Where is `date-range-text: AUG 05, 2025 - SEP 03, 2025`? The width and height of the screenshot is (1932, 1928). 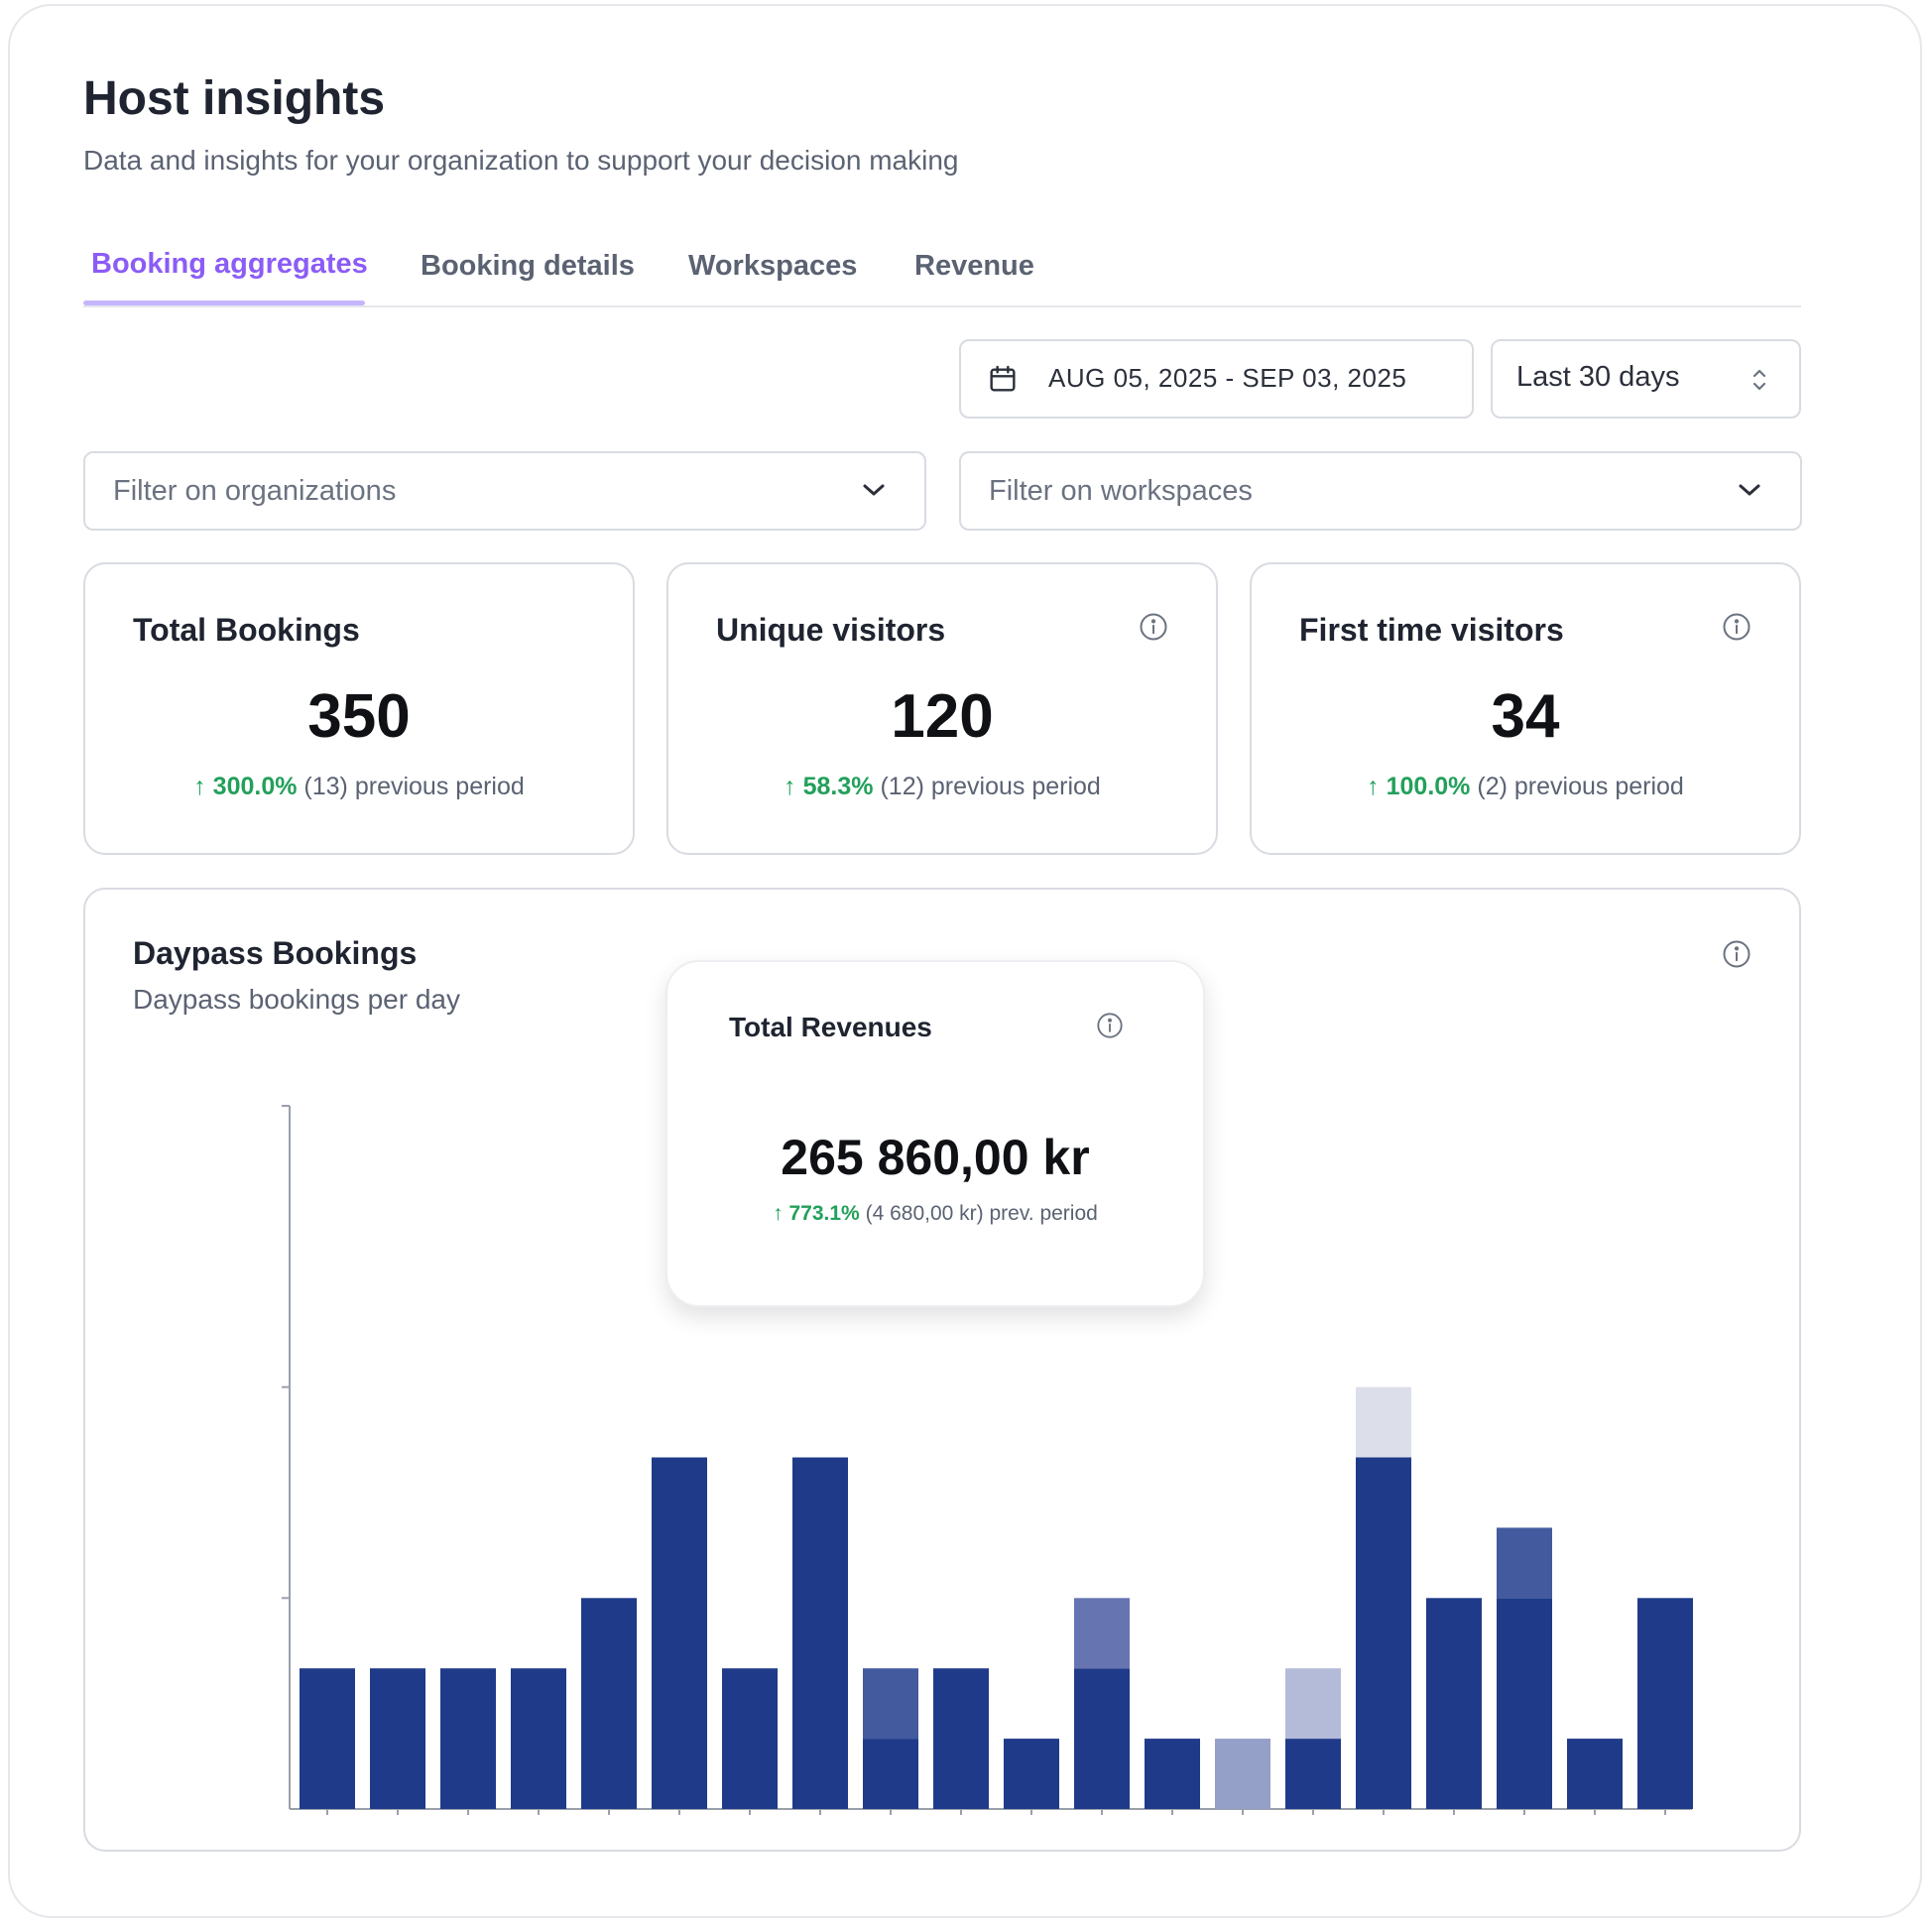
date-range-text: AUG 05, 2025 - SEP 03, 2025 is located at coordinates (1227, 378).